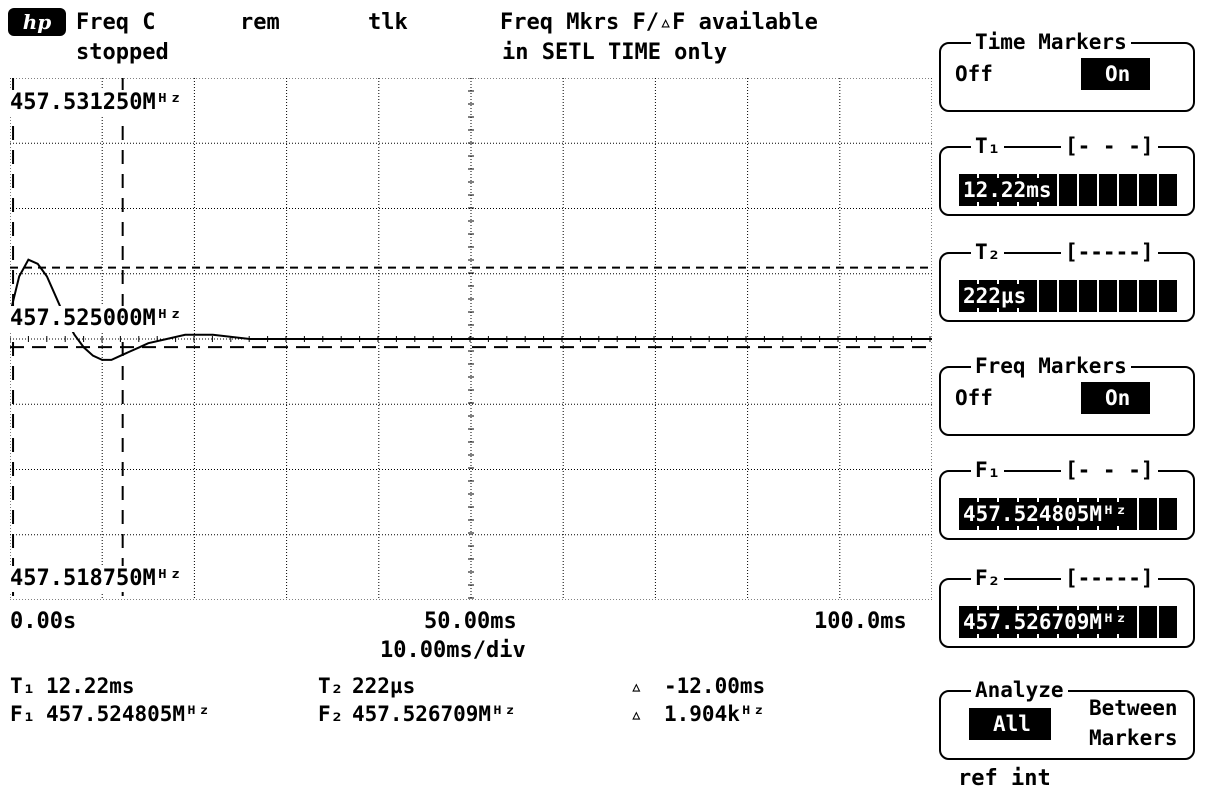  Describe the element at coordinates (471, 309) in the screenshot. I see `frequency-trace` at that location.